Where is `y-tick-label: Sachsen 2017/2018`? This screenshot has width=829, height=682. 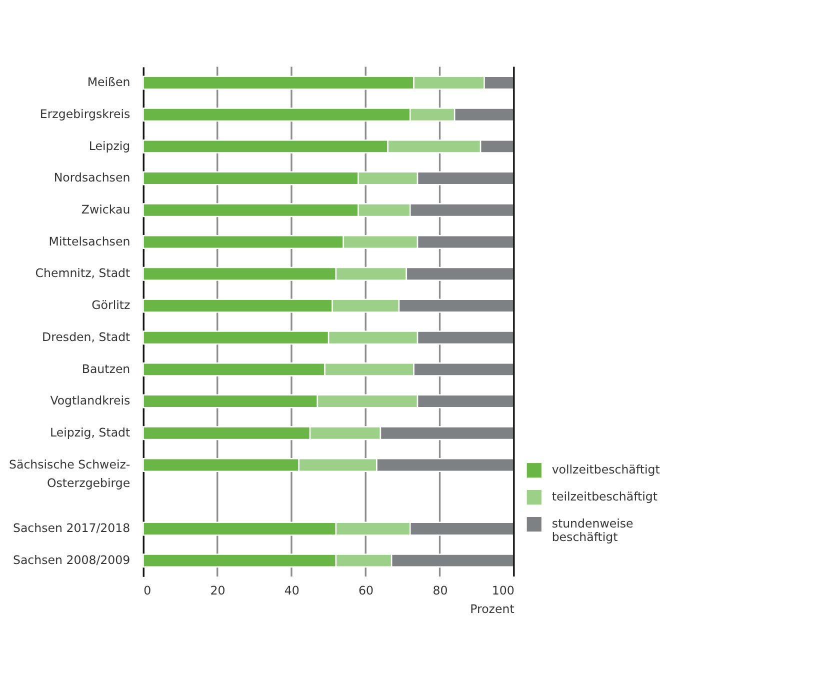
y-tick-label: Sachsen 2017/2018 is located at coordinates (71, 528).